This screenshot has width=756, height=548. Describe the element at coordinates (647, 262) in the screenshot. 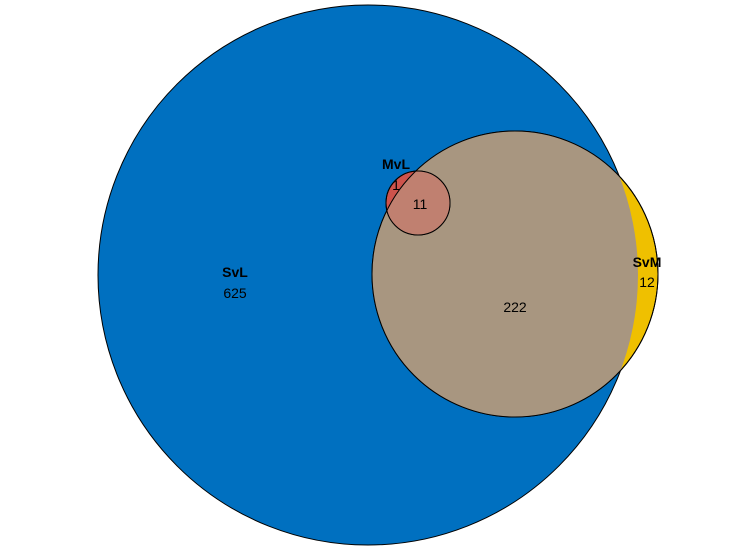

I see `svm-label: SvM` at that location.